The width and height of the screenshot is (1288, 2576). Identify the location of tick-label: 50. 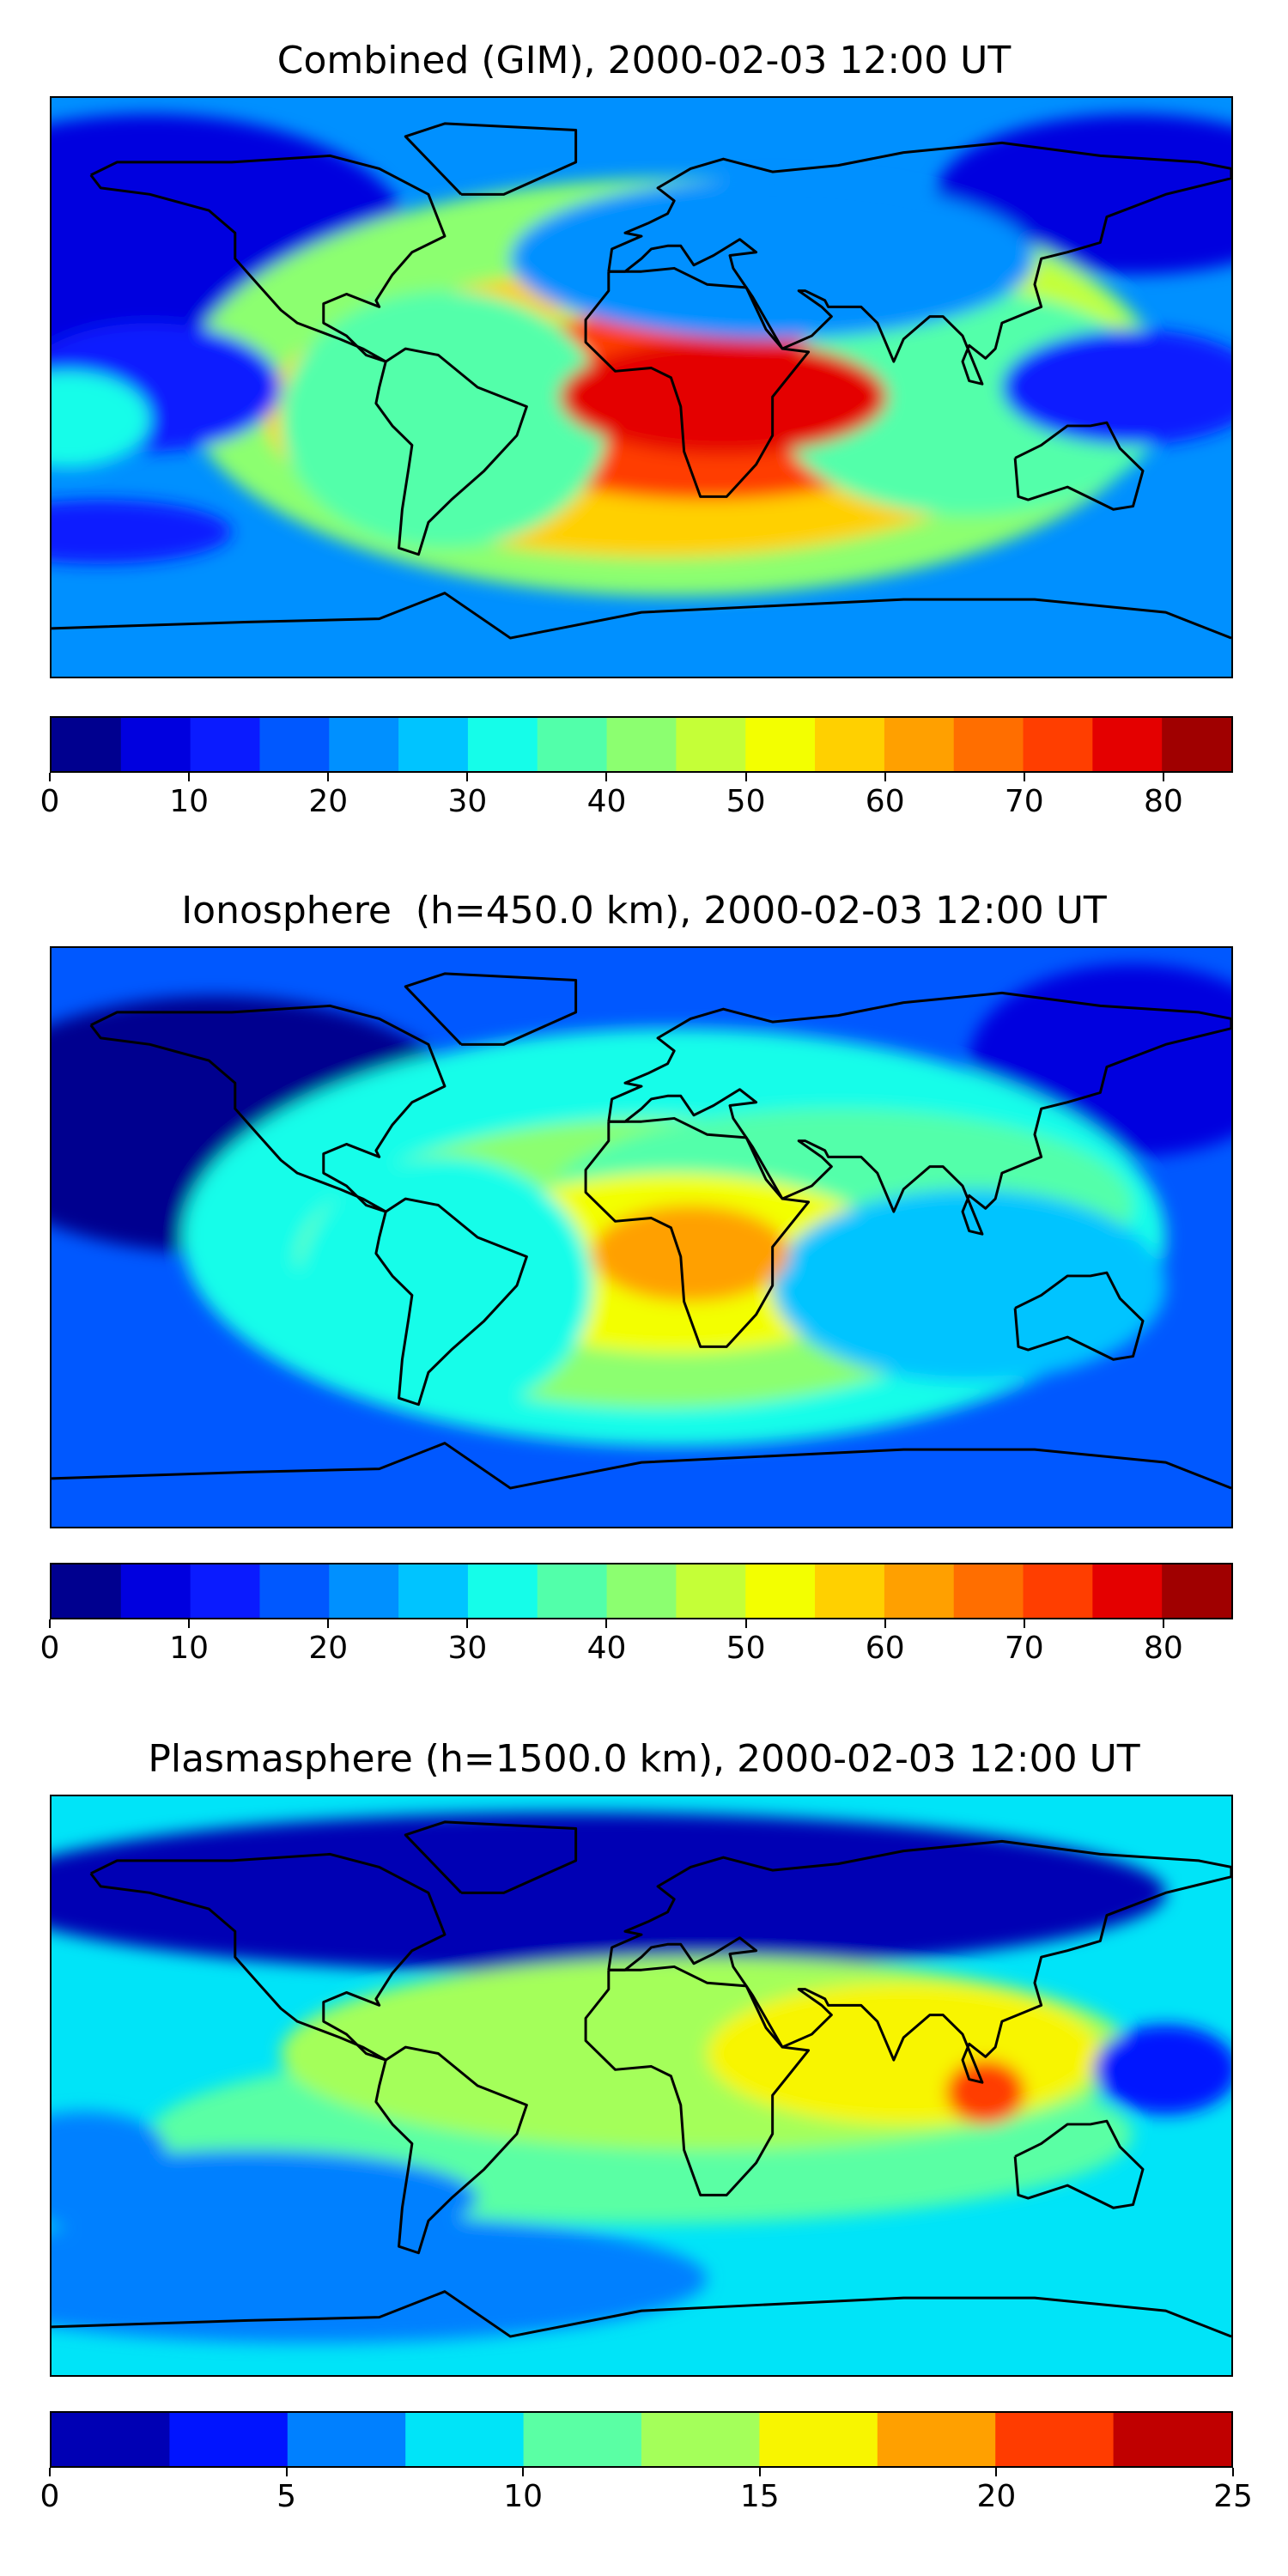
(746, 1649).